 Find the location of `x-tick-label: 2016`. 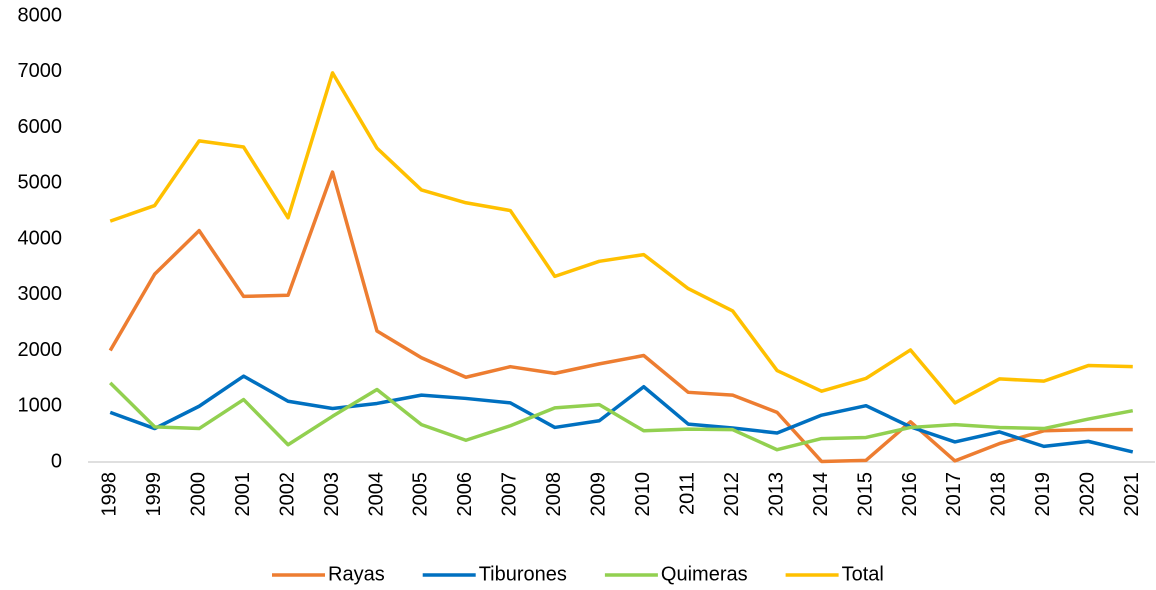

x-tick-label: 2016 is located at coordinates (910, 494).